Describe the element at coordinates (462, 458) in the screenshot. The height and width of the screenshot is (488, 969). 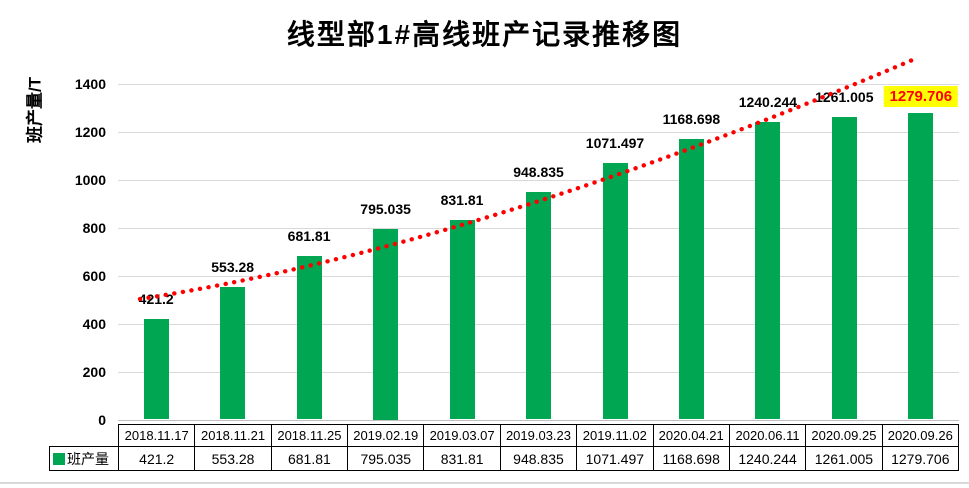
I see `table-value-cell: 831.81` at that location.